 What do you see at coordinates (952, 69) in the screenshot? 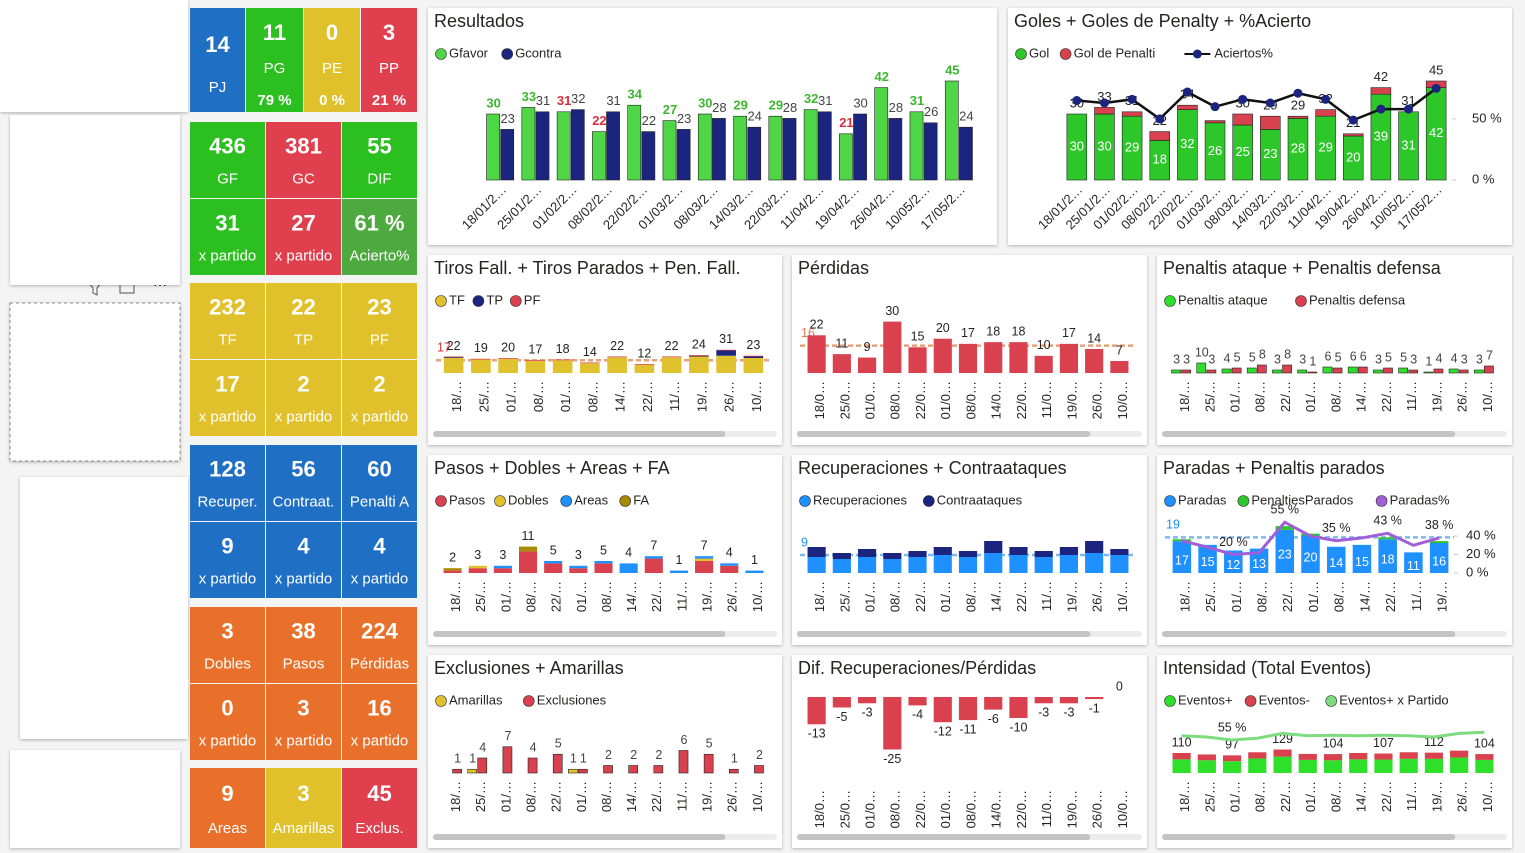
I see `data-label: 45` at bounding box center [952, 69].